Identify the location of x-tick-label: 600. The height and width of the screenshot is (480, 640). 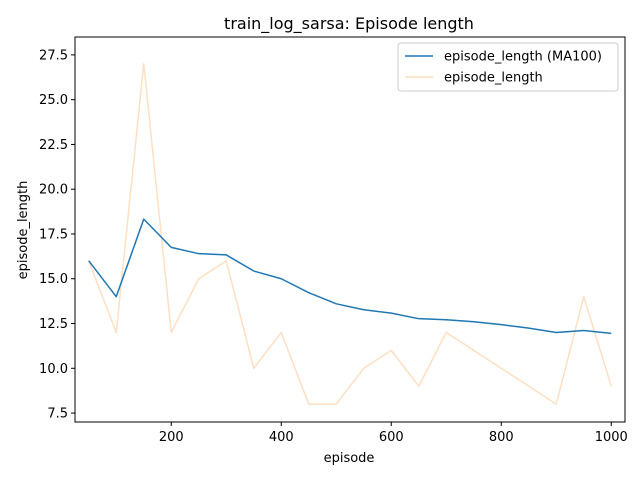
(391, 437).